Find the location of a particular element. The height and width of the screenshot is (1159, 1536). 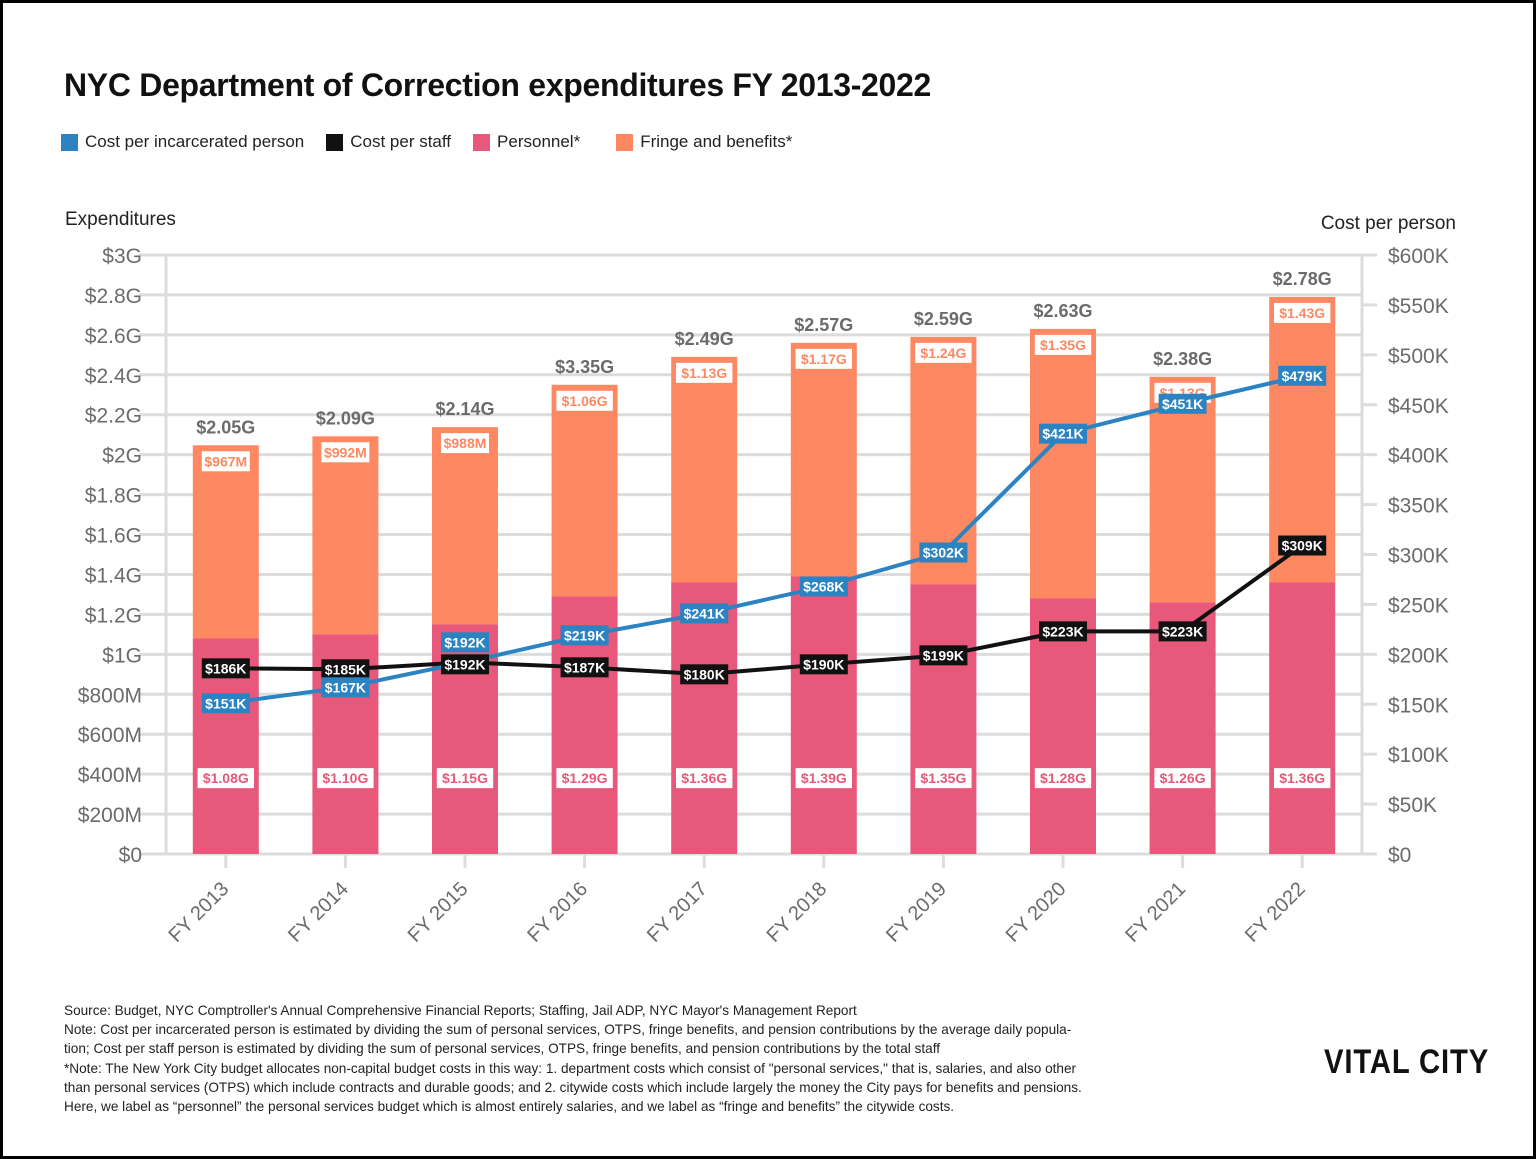

cost-per-staff-label-text: $190K is located at coordinates (823, 664).